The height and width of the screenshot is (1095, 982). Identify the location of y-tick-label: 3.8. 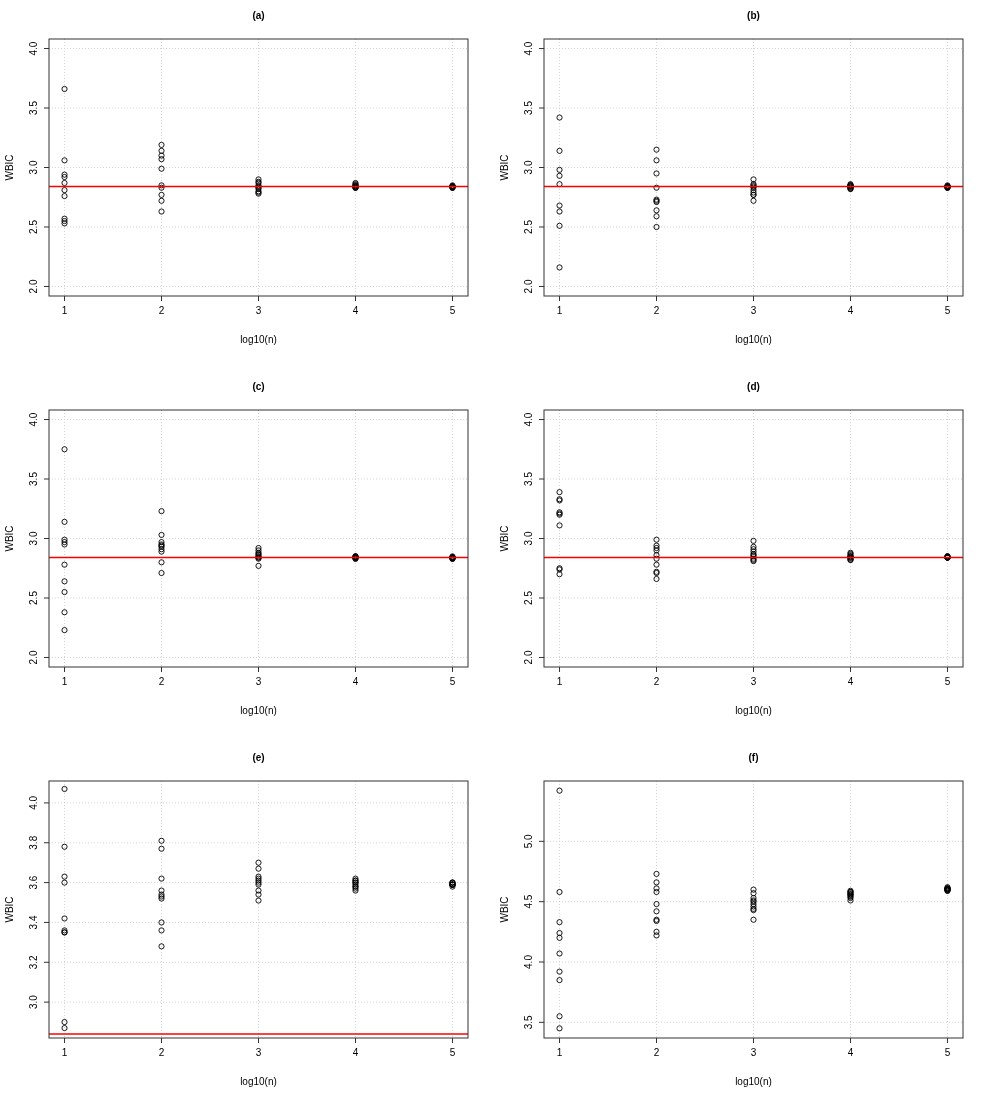
(33, 842).